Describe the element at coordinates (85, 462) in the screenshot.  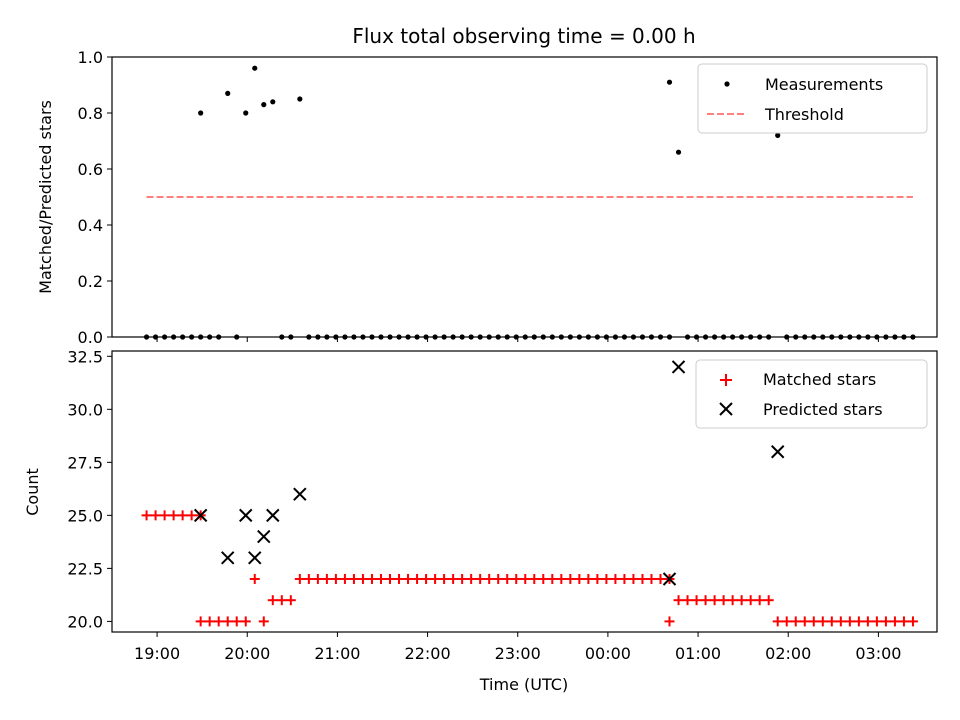
I see `bottom-ytick-label: 27.5` at that location.